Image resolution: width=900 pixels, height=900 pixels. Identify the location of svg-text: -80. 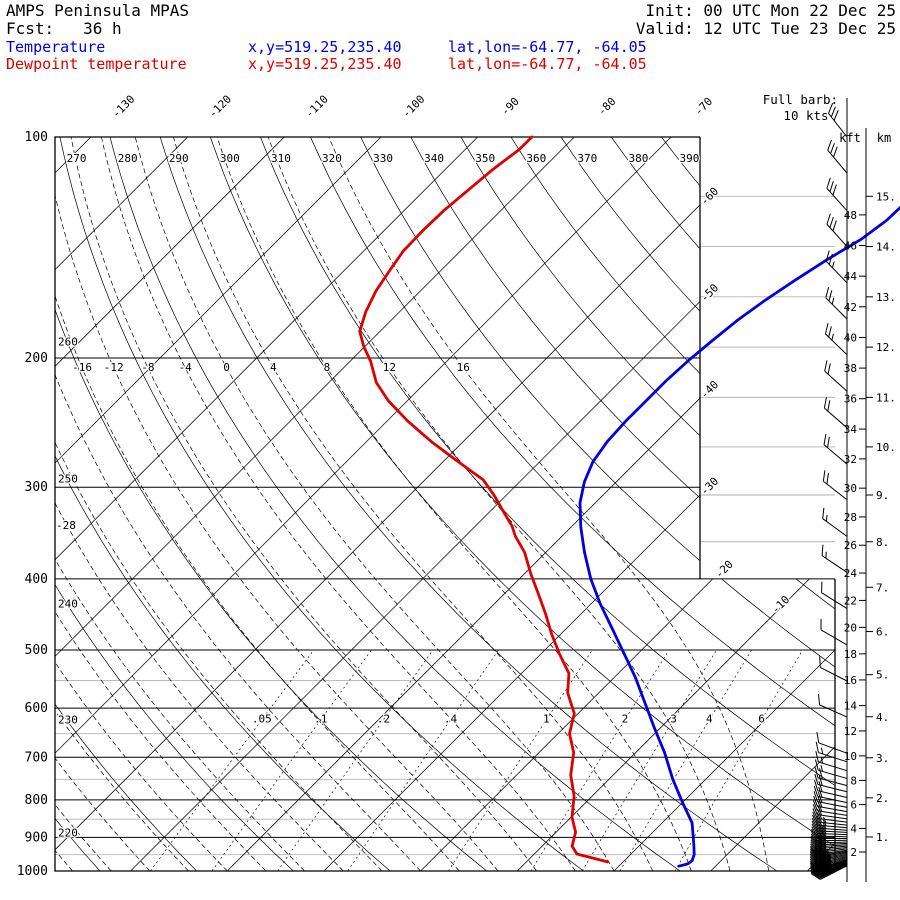
(606, 106).